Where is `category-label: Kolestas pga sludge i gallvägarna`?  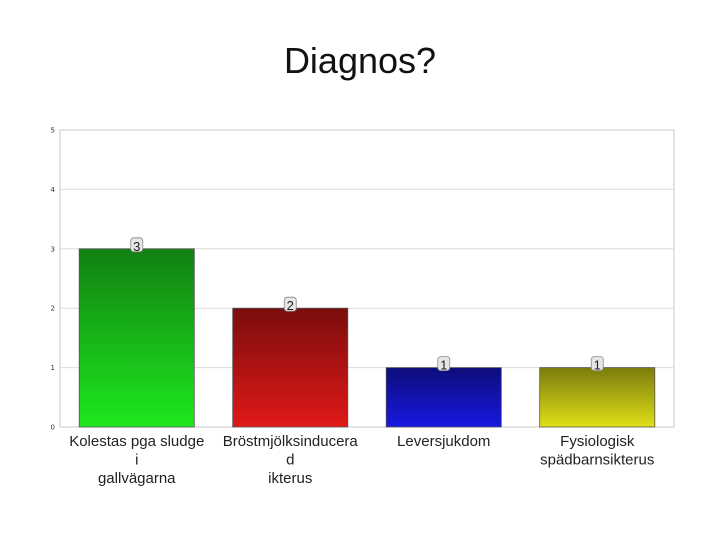
category-label: Kolestas pga sludge i gallvägarna is located at coordinates (136, 460).